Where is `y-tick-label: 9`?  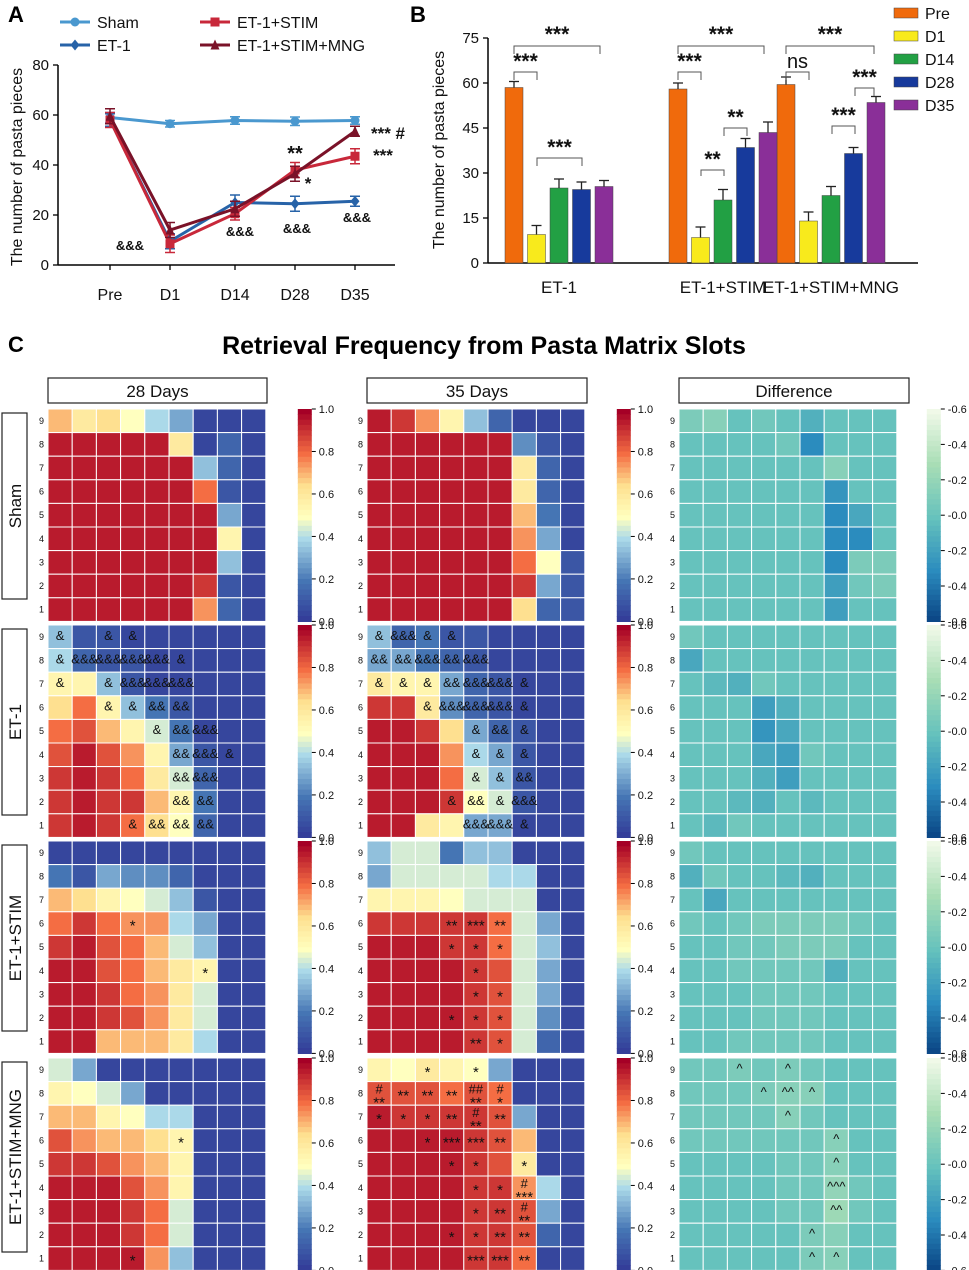
y-tick-label: 9 is located at coordinates (41, 637).